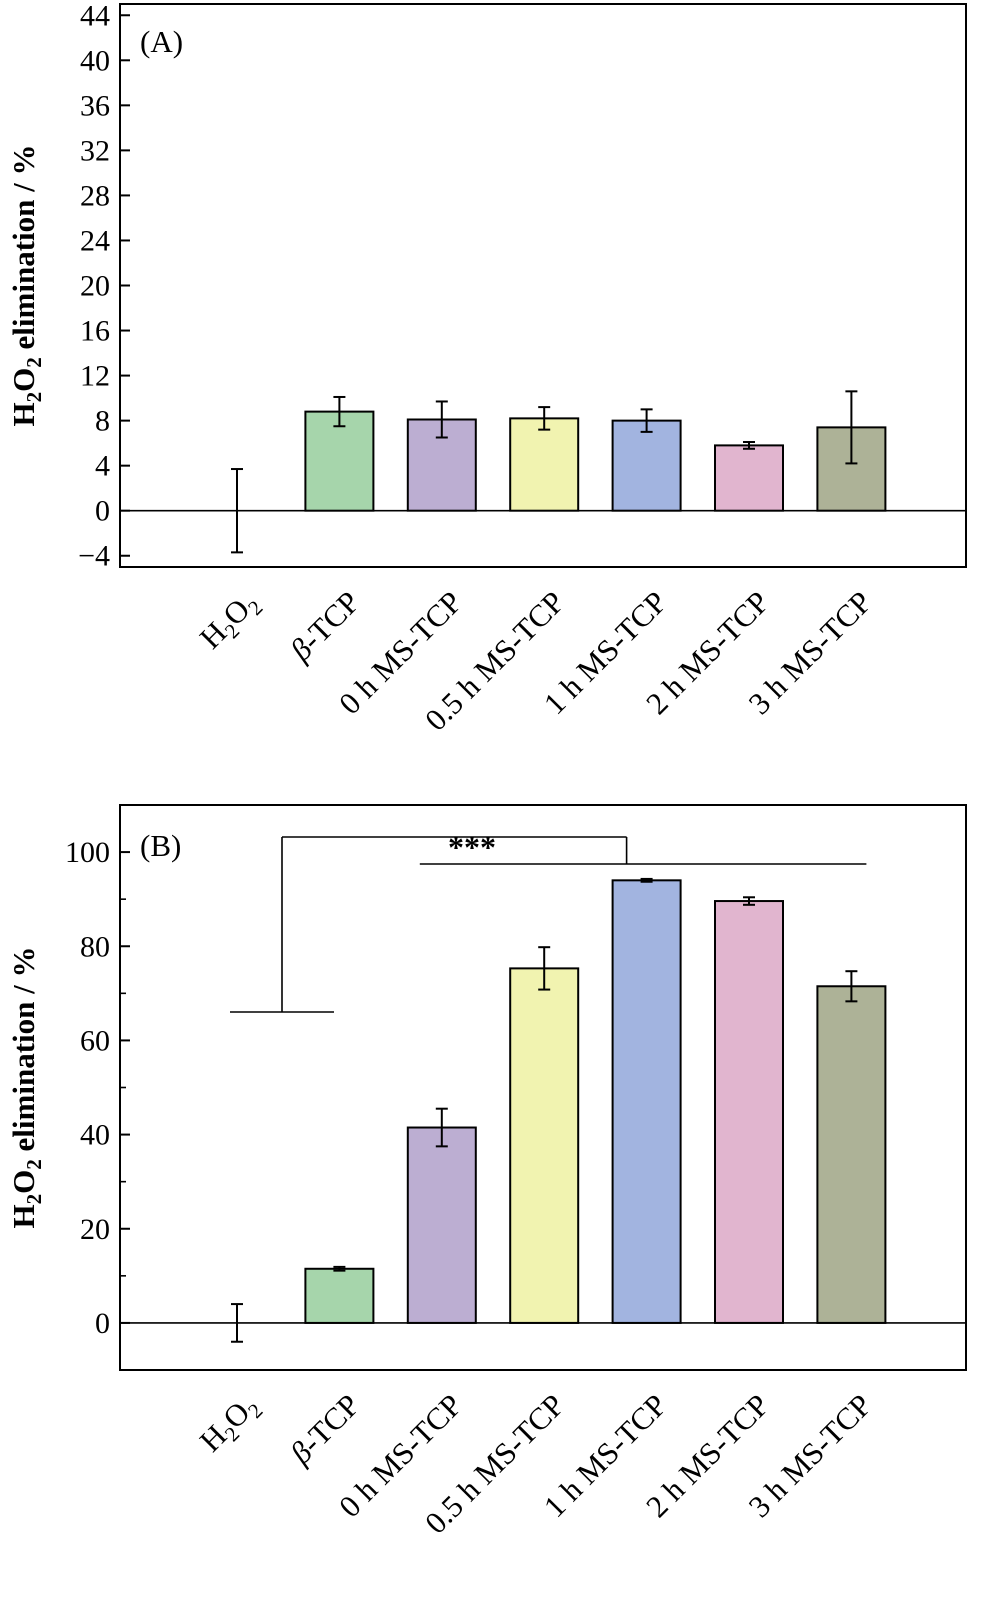  What do you see at coordinates (472, 847) in the screenshot?
I see `significance-label: ***` at bounding box center [472, 847].